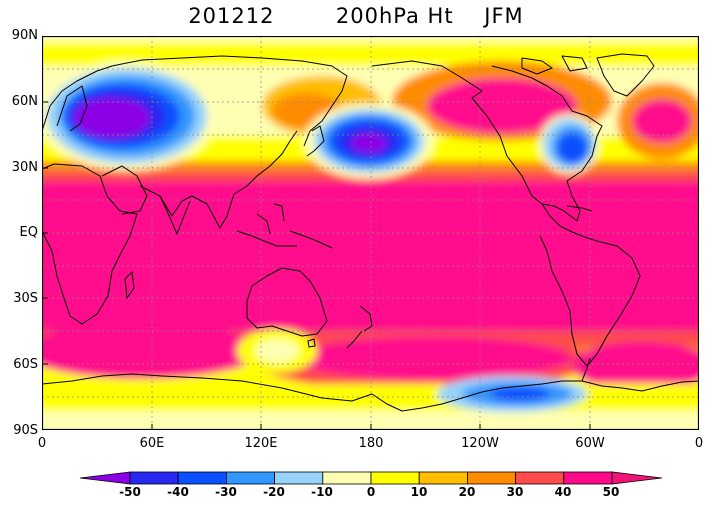 The height and width of the screenshot is (507, 712). I want to click on title-variable: 200hPa Ht, so click(394, 16).